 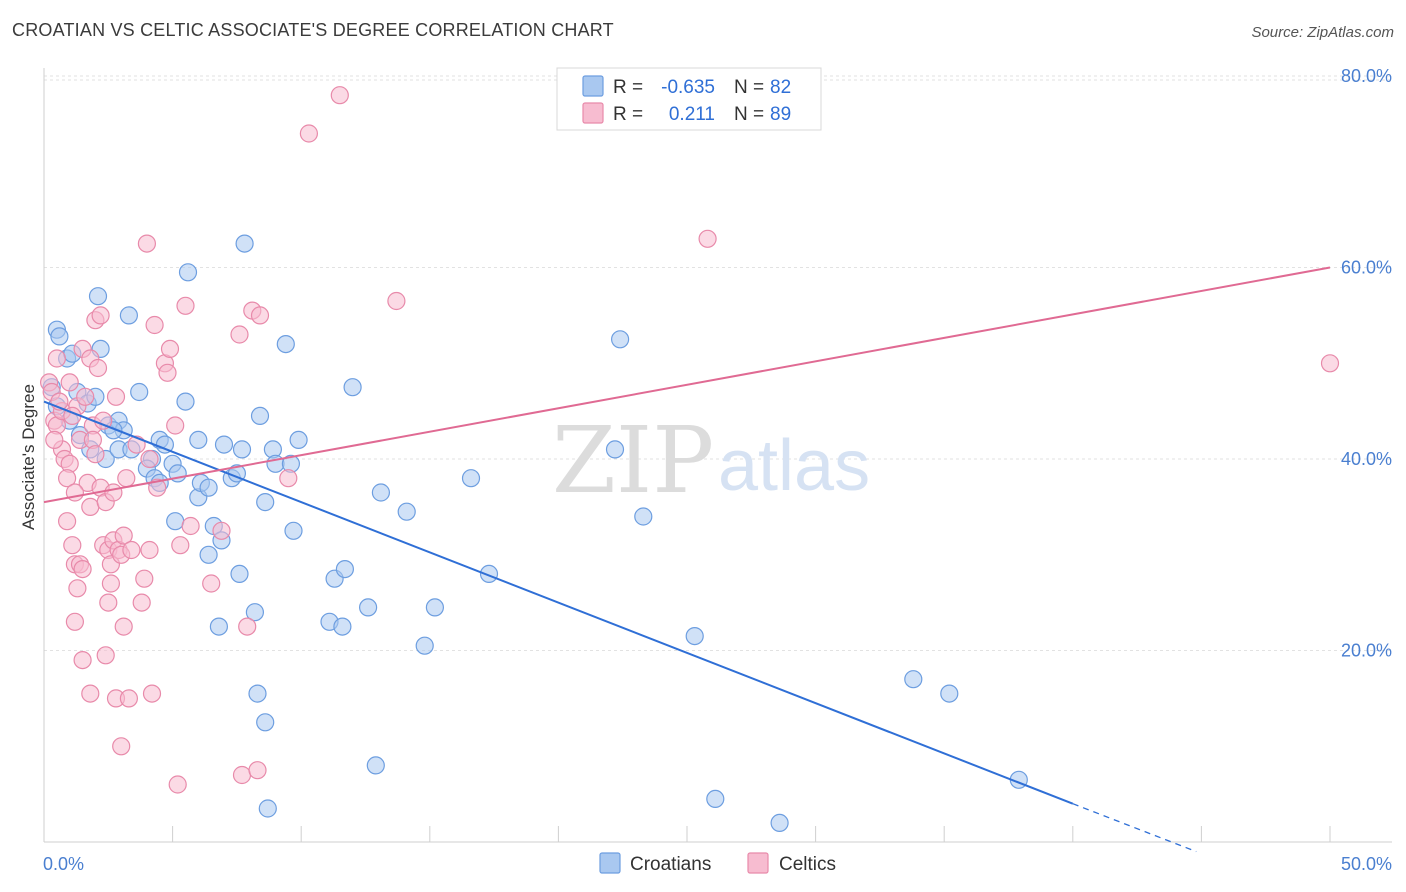 What do you see at coordinates (780, 87) in the screenshot?
I see `legend-n-value-croatians: 82` at bounding box center [780, 87].